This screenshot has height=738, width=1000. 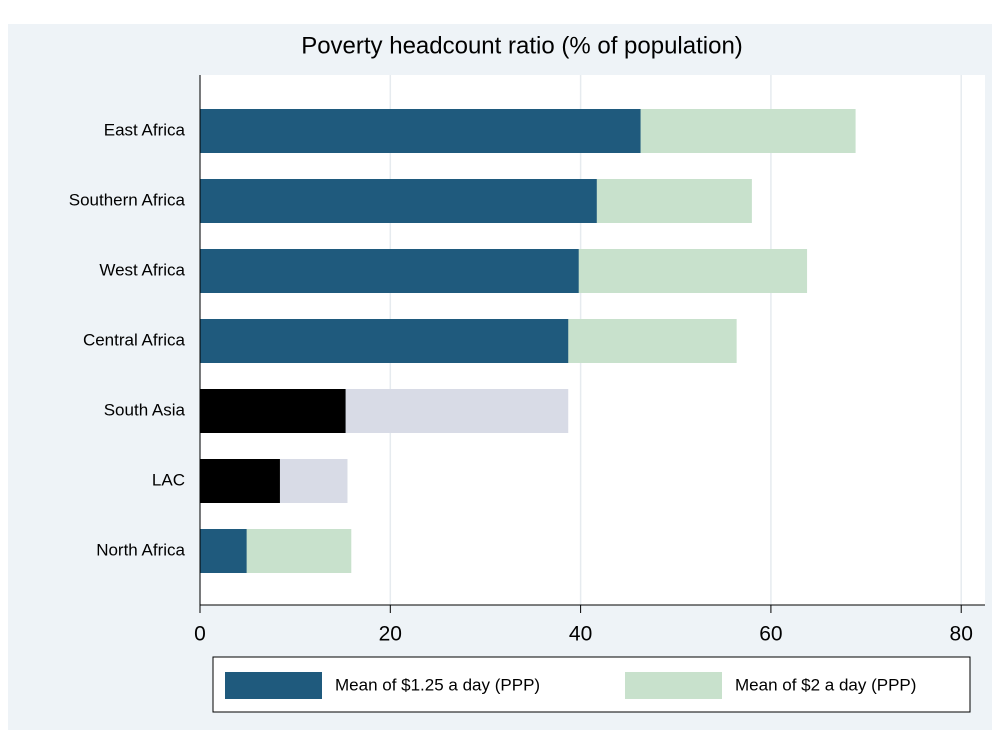 What do you see at coordinates (134, 339) in the screenshot?
I see `y-tick-label: Central Africa` at bounding box center [134, 339].